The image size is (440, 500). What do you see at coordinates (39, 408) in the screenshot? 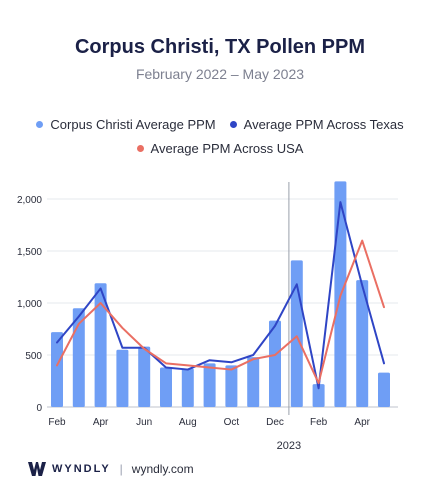
I see `y-tick-label: 0` at bounding box center [39, 408].